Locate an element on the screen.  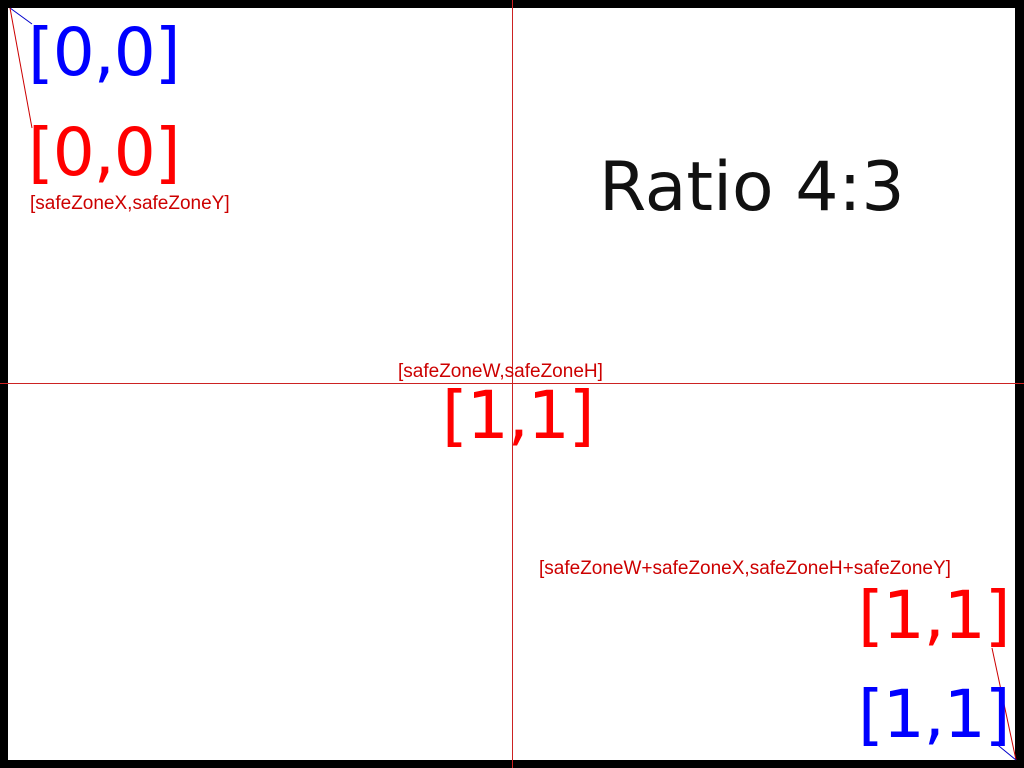
safe-zone-bottom-right-label: [1,1] is located at coordinates (934, 615).